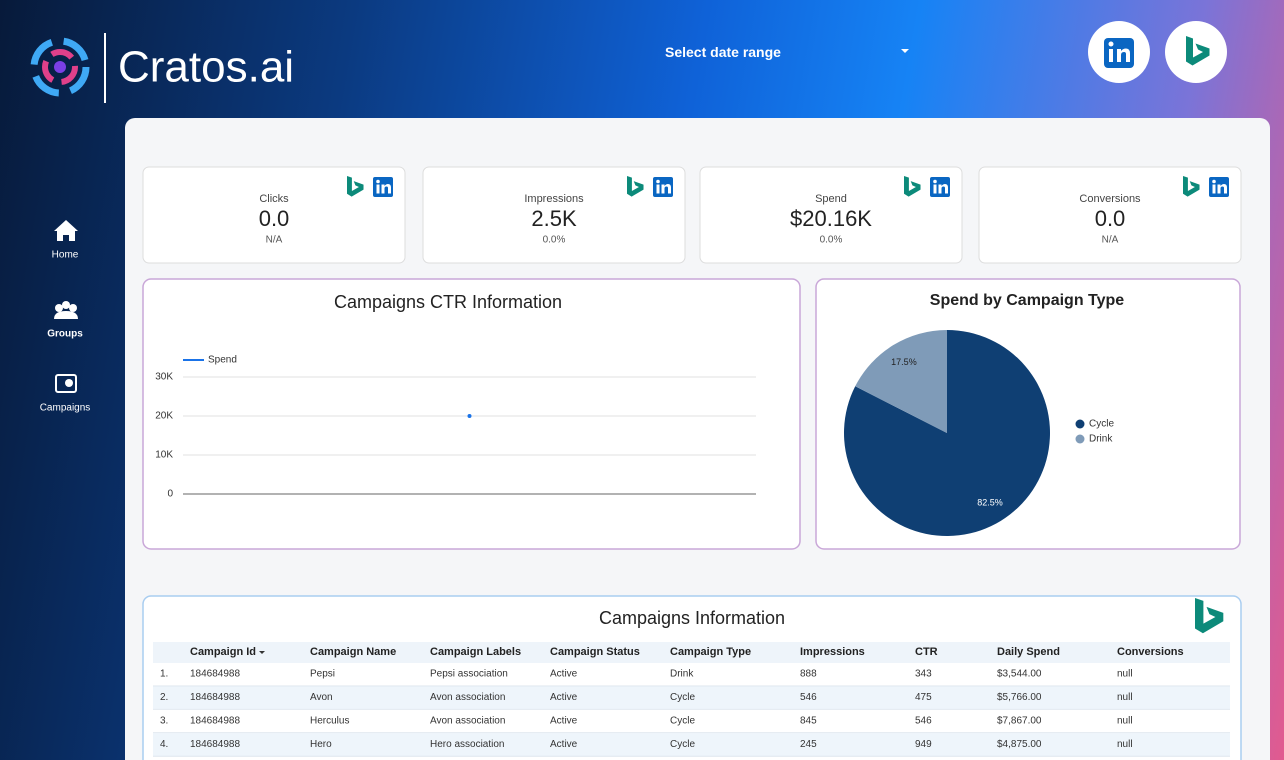 This screenshot has height=760, width=1284. I want to click on table-cell: Hero association, so click(467, 744).